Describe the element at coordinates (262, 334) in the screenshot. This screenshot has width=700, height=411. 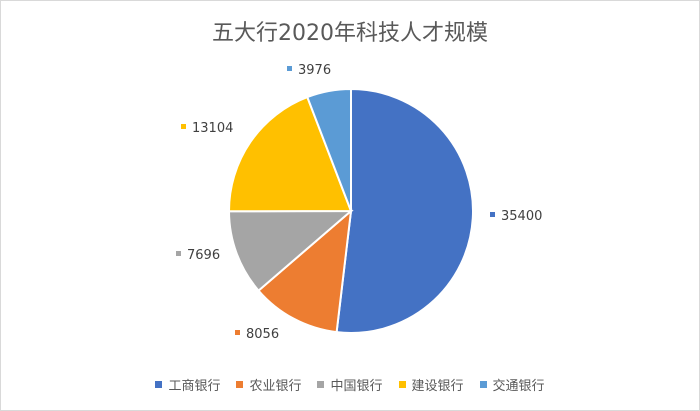
I see `data-label-2: 8056` at that location.